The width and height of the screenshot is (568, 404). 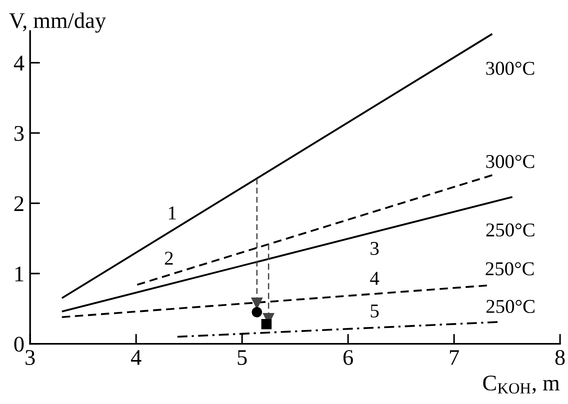 What do you see at coordinates (375, 278) in the screenshot?
I see `annotation: 4` at bounding box center [375, 278].